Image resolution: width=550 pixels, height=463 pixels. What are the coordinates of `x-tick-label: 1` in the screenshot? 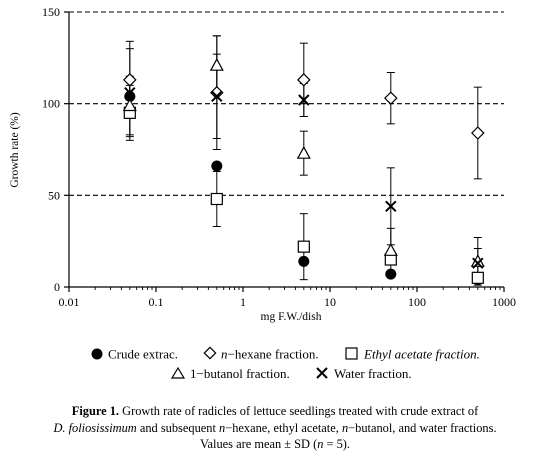 It's located at (243, 302).